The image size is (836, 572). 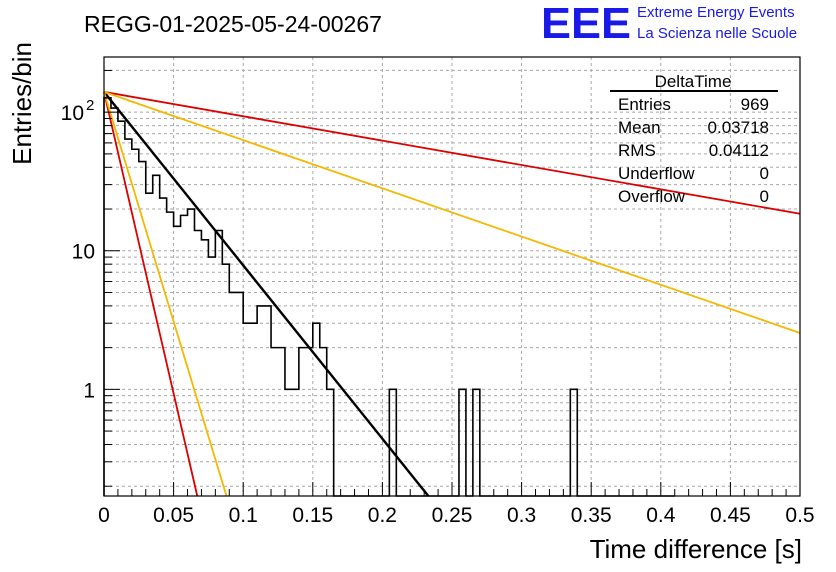 What do you see at coordinates (738, 127) in the screenshot?
I see `stats-row-value: 0.03718` at bounding box center [738, 127].